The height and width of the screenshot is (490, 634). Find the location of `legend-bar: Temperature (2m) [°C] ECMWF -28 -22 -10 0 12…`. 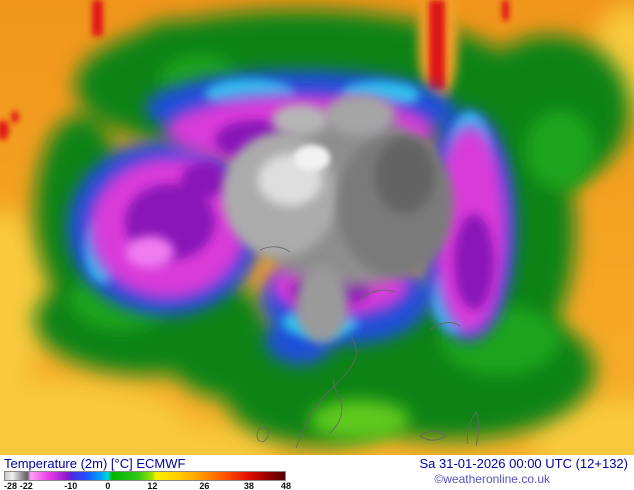

legend-bar: Temperature (2m) [°C] ECMWF -28 -22 -10 0 12… is located at coordinates (317, 472).